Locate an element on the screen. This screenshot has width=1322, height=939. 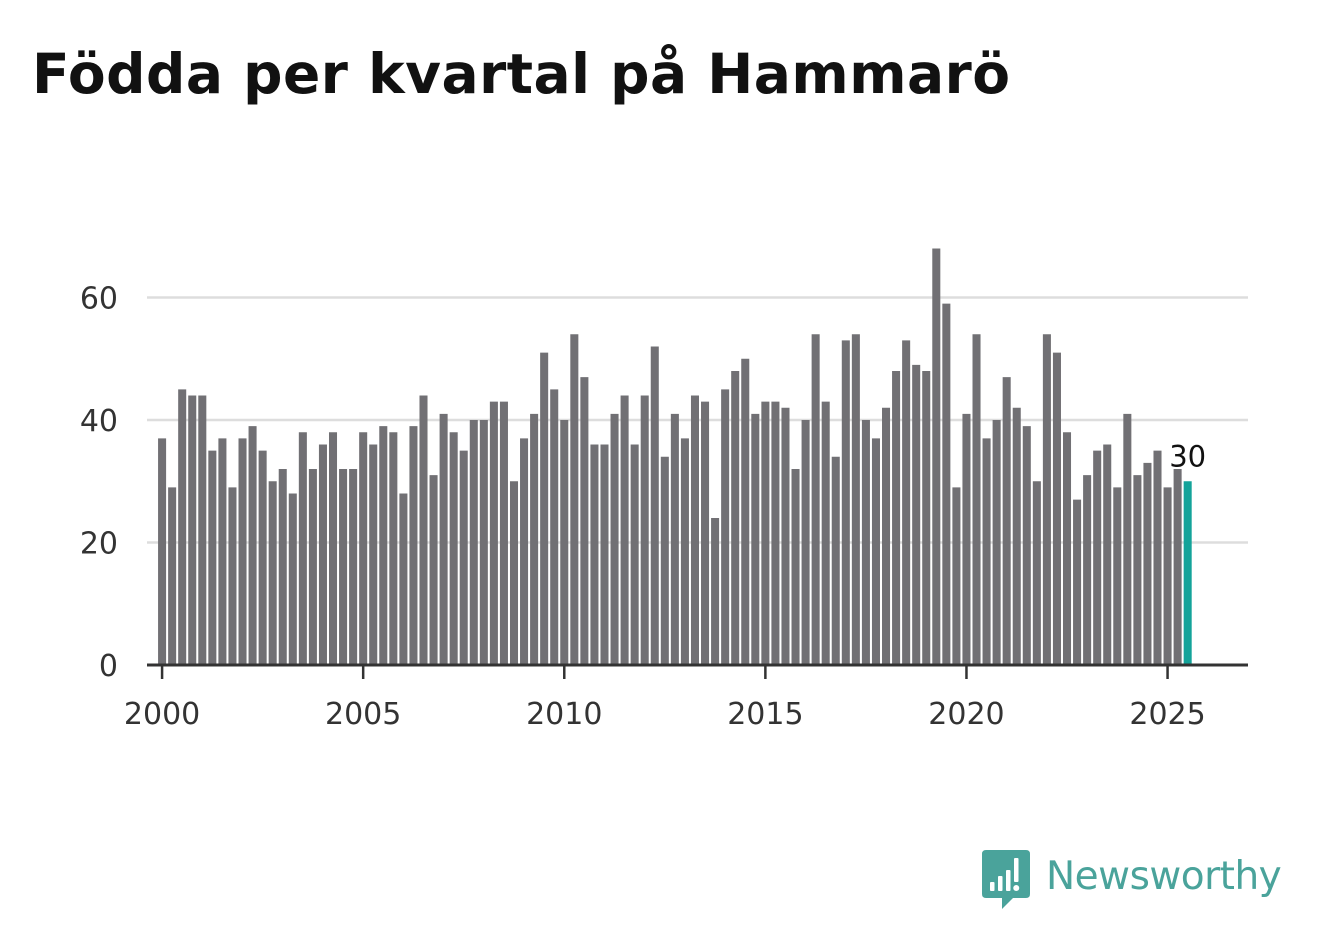
x-tick-label-2020: 2020 is located at coordinates (966, 714).